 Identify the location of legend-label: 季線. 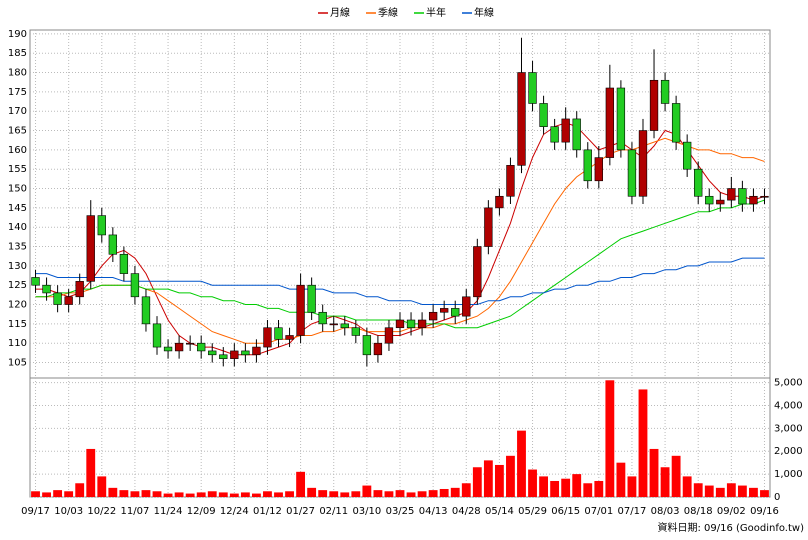
(388, 12).